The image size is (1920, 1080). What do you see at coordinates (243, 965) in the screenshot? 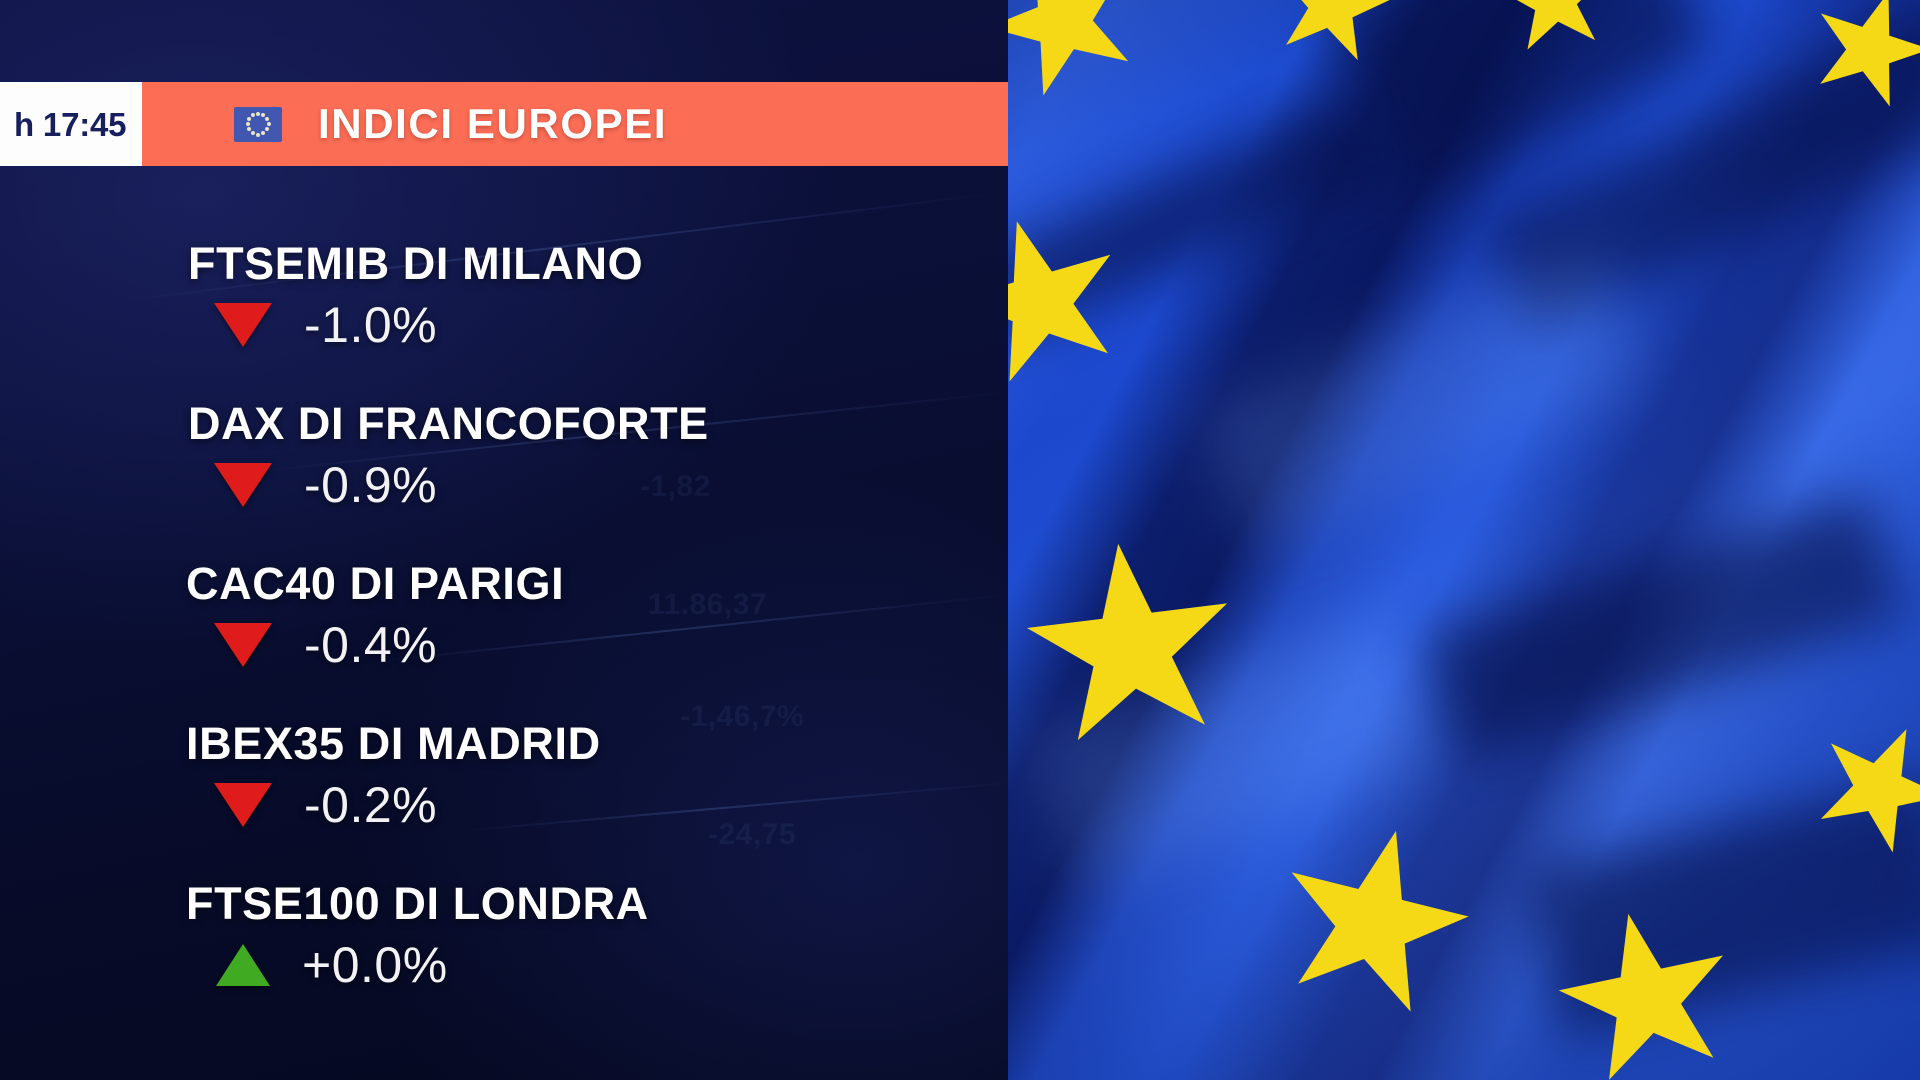
I see `arrow-up-icon` at bounding box center [243, 965].